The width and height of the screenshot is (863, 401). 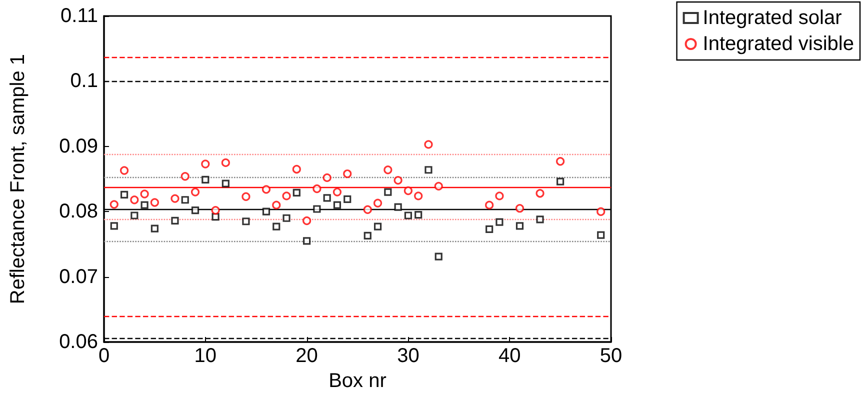 I want to click on y-tick-label: 0.09, so click(x=78, y=146).